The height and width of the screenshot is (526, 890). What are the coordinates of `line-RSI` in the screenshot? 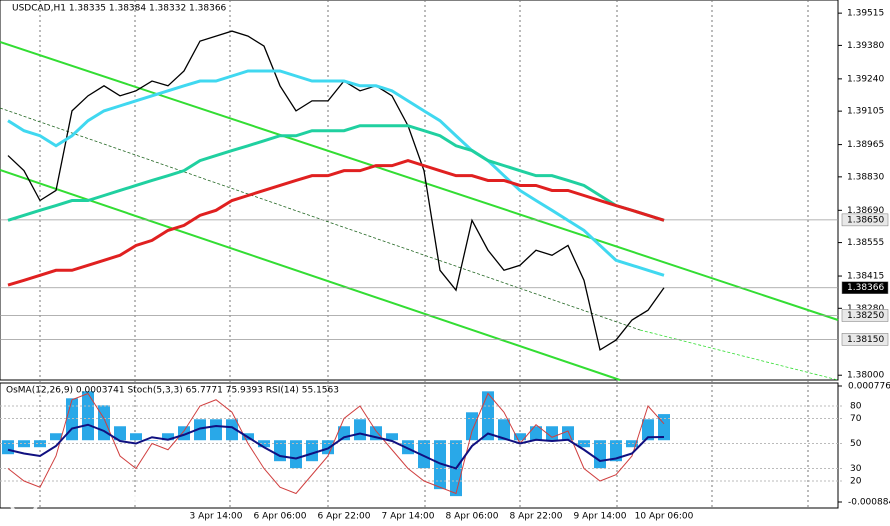 It's located at (336, 446).